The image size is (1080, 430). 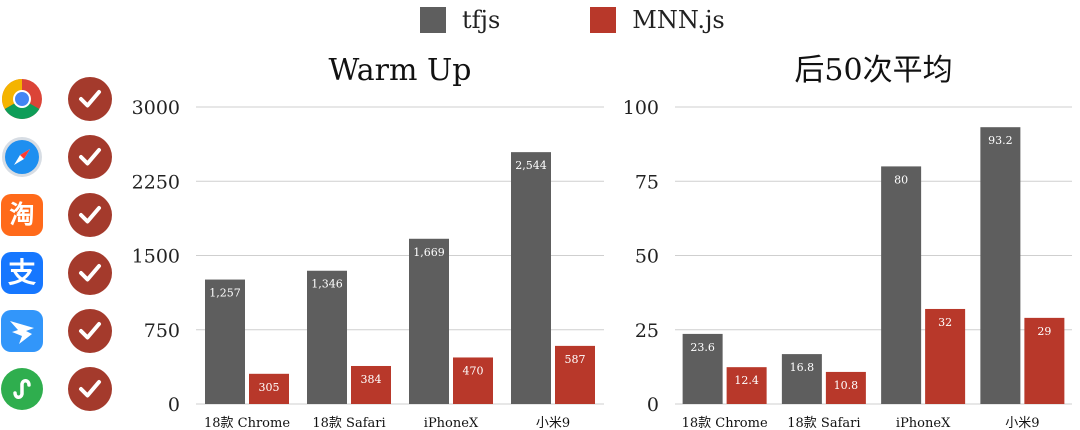 What do you see at coordinates (156, 182) in the screenshot?
I see `y-tick-label: 2250` at bounding box center [156, 182].